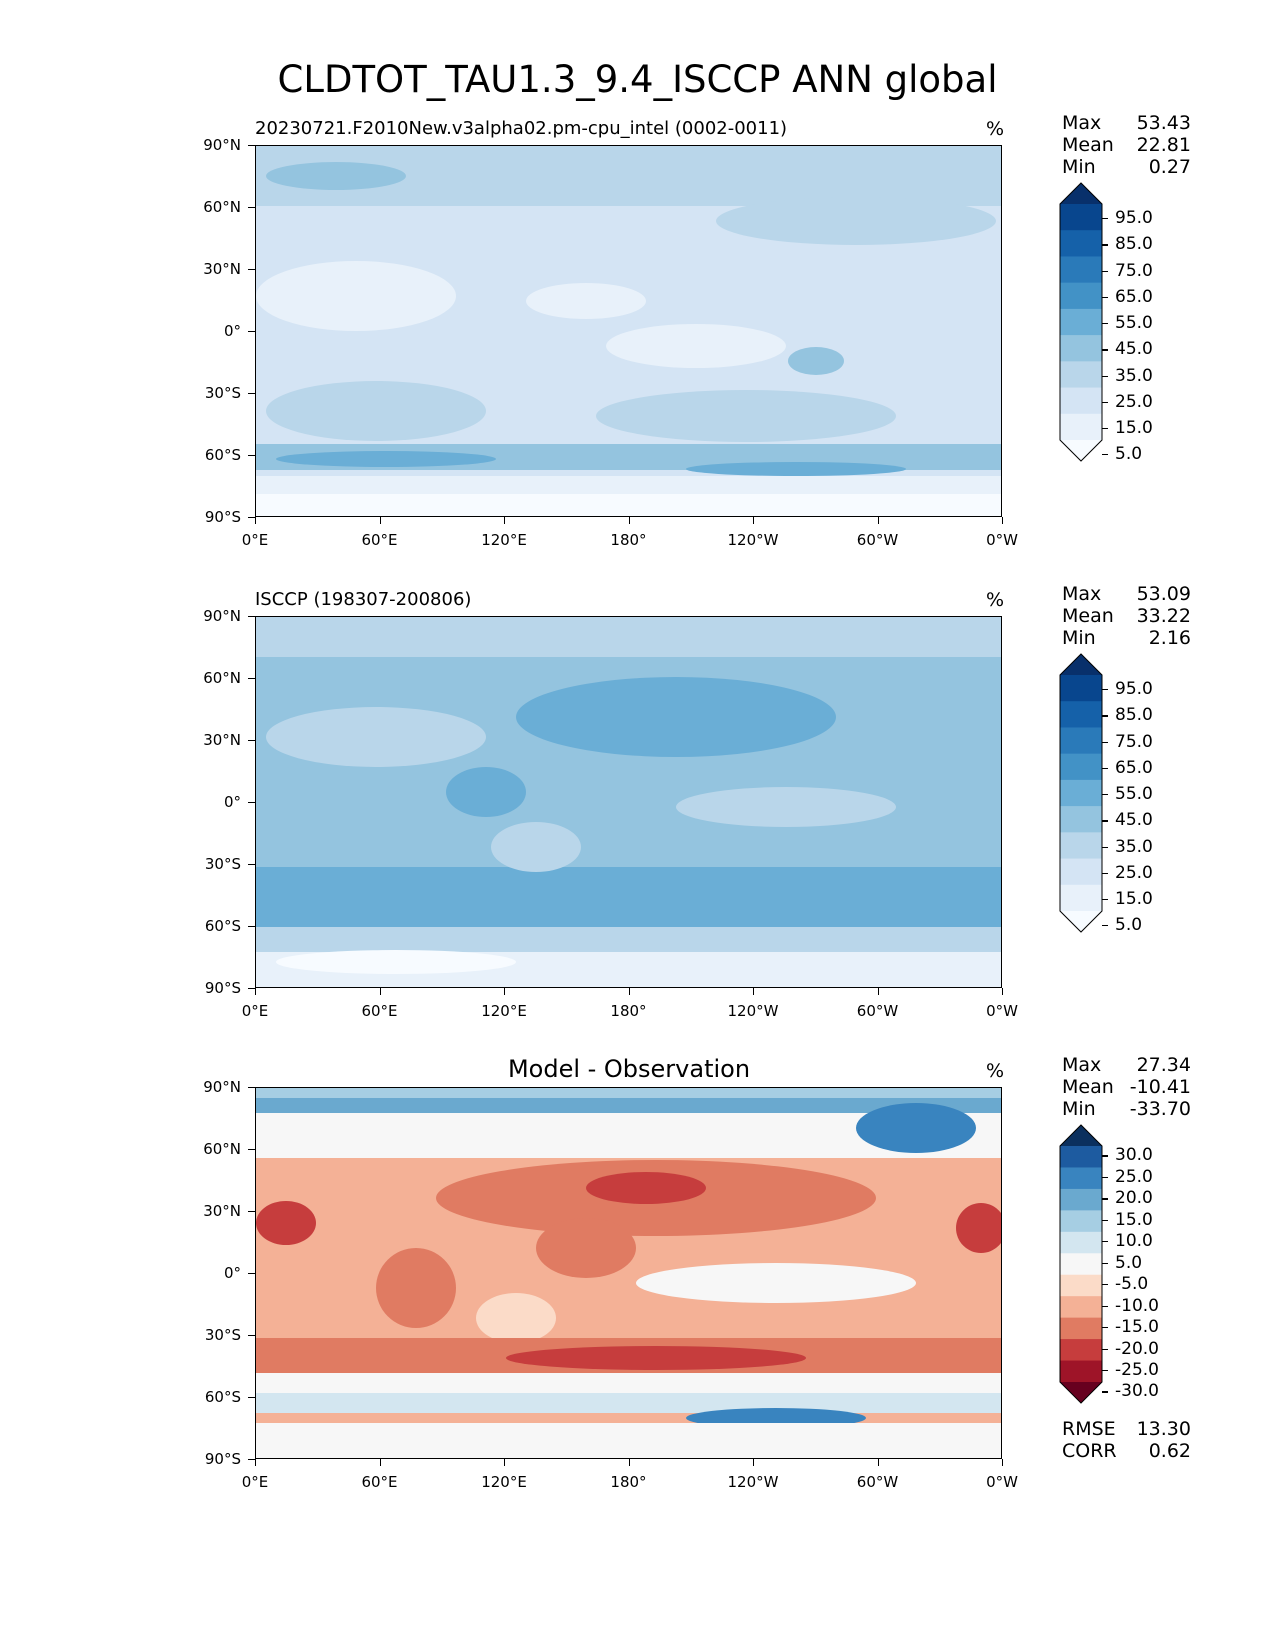 This screenshot has height=1650, width=1275. I want to click on colorbar-extend-max, so click(1081, 1135).